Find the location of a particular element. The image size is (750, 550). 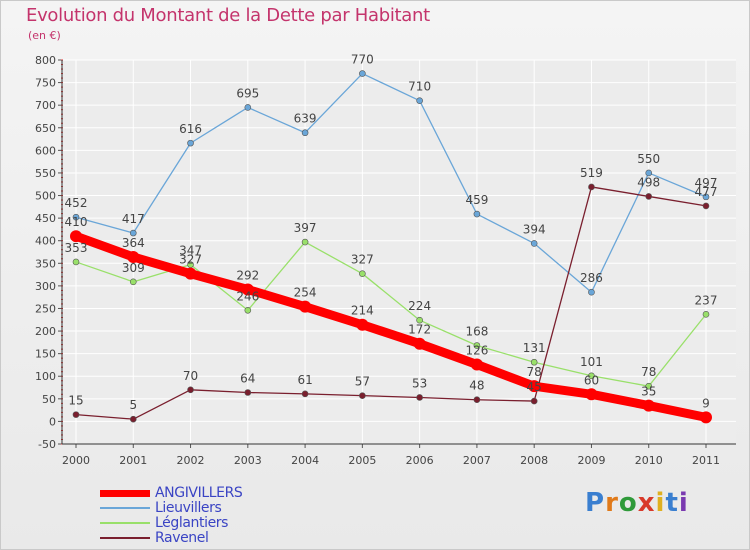

data-label-lieuvillers: 550 is located at coordinates (648, 159).